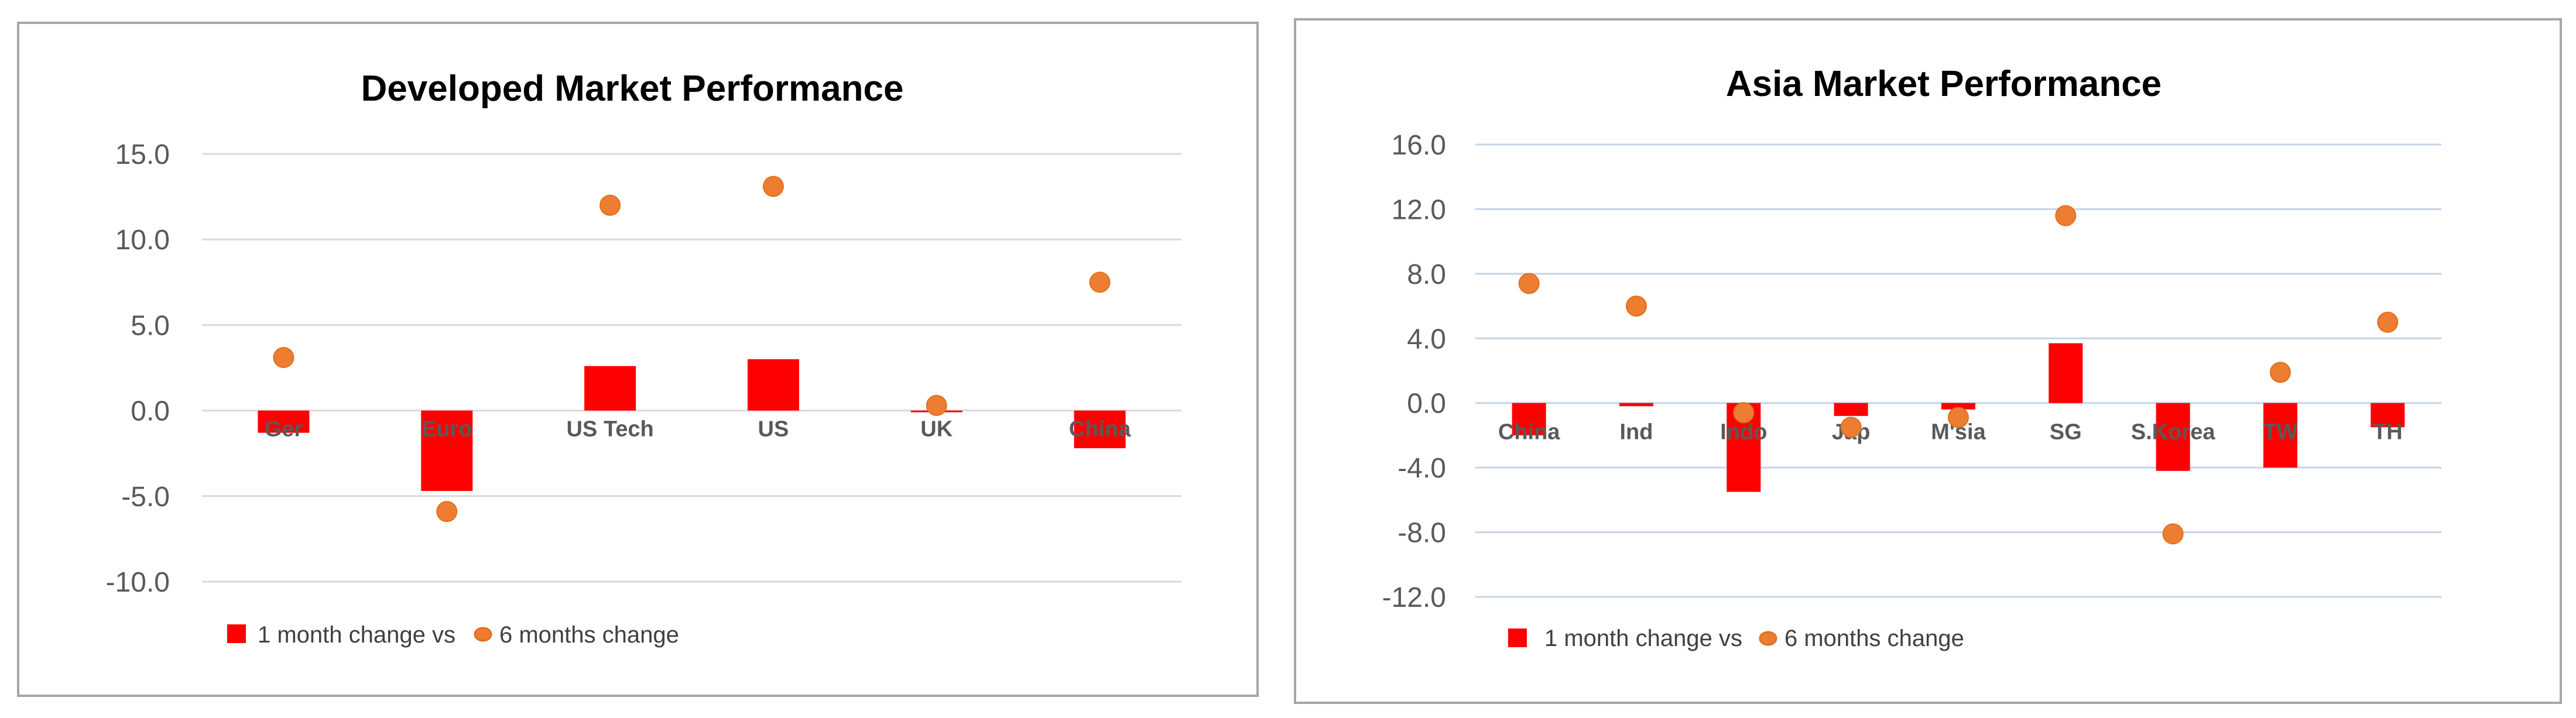 The image size is (2576, 718). Describe the element at coordinates (1743, 433) in the screenshot. I see `category-label: Indo` at that location.